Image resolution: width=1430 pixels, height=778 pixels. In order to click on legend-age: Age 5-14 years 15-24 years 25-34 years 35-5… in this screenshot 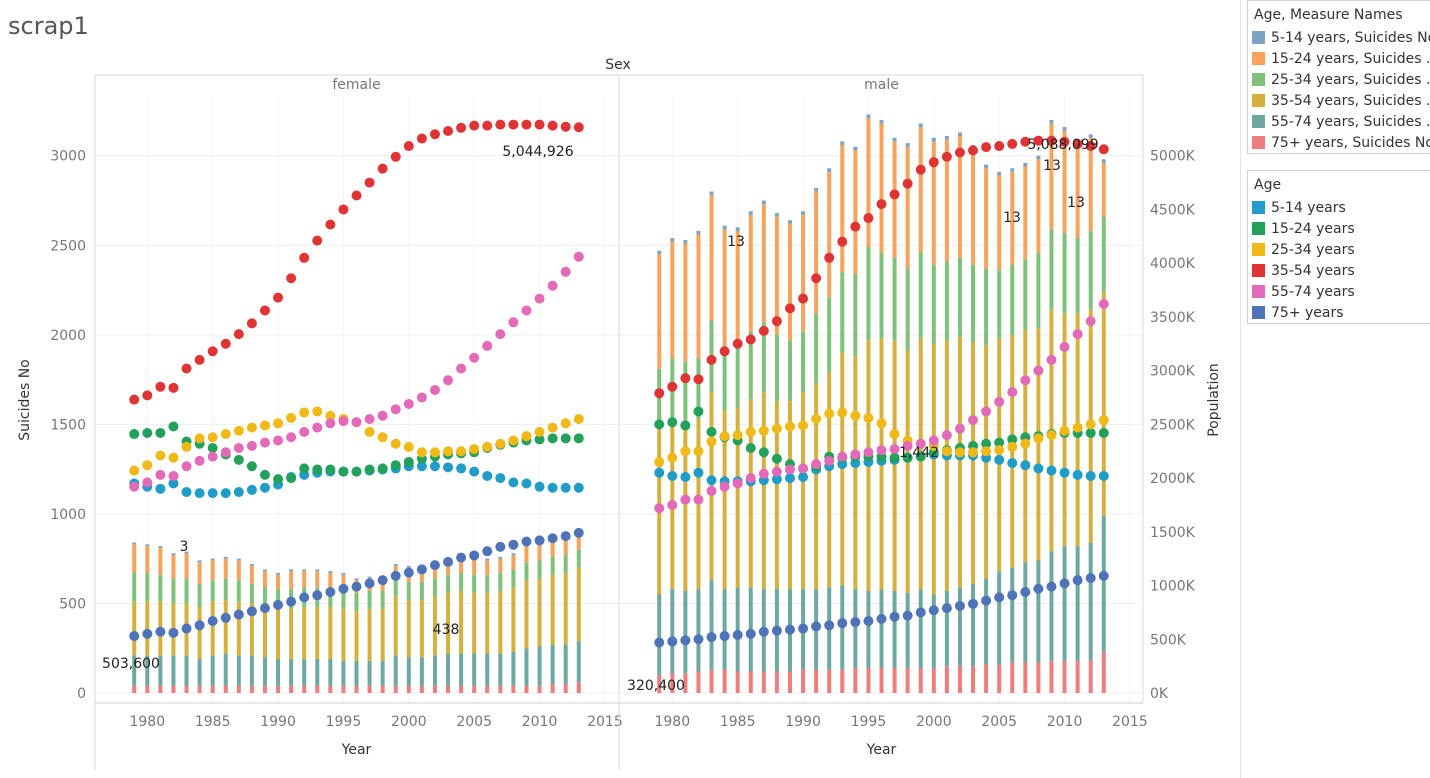, I will do `click(1338, 247)`.